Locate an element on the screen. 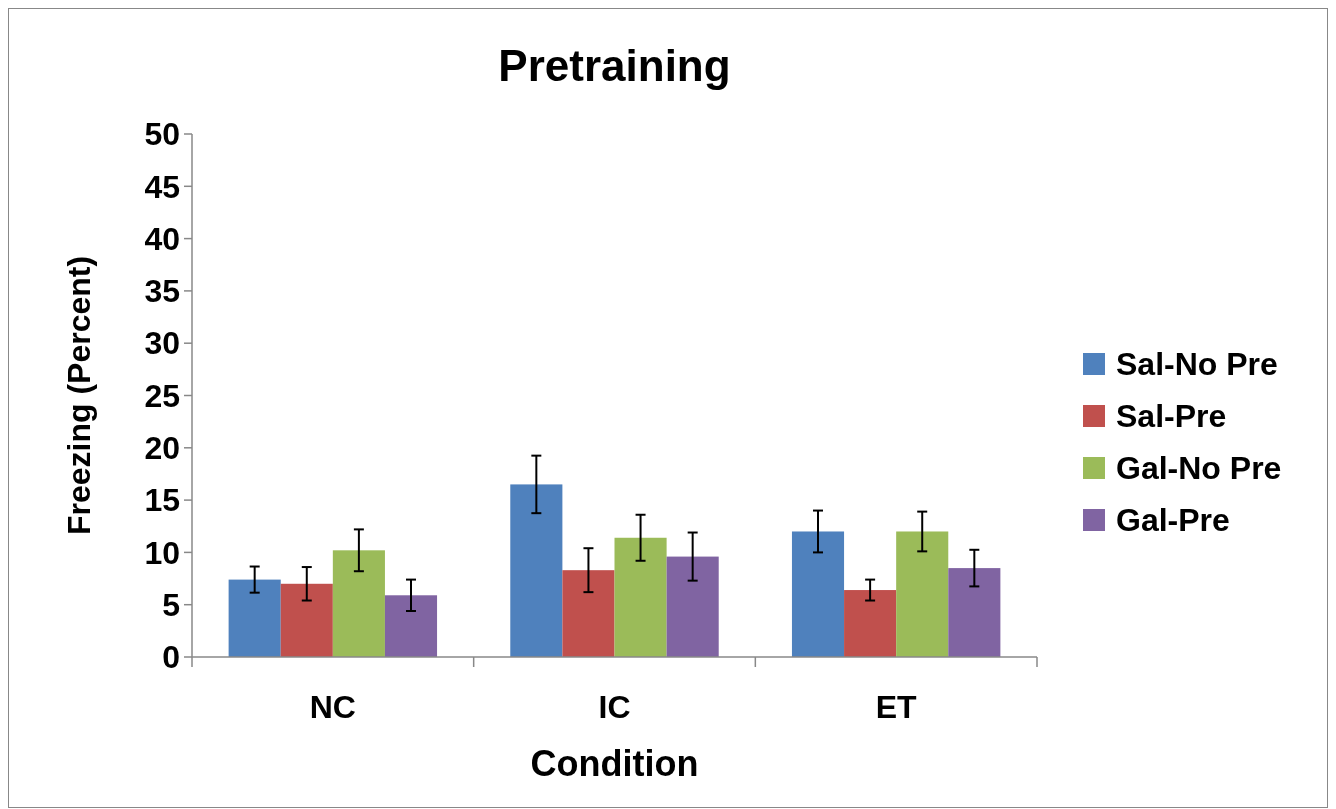  x-axis-title: Condition is located at coordinates (614, 763).